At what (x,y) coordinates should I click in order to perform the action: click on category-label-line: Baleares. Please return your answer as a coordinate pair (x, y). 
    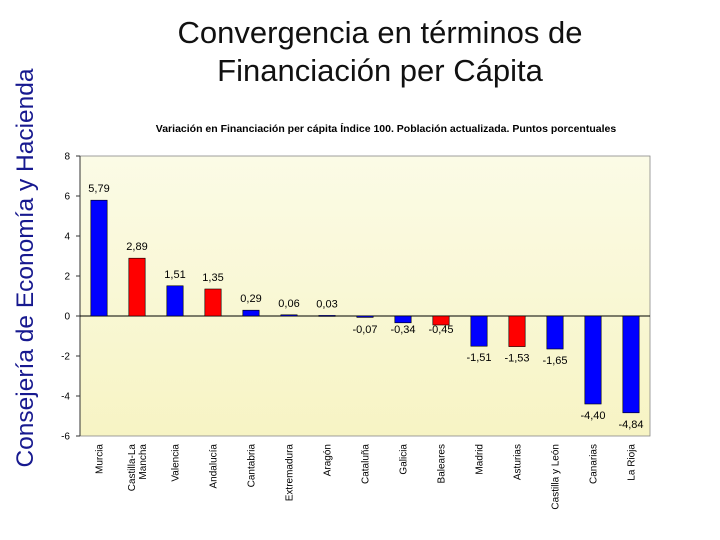
    Looking at the image, I should click on (442, 463).